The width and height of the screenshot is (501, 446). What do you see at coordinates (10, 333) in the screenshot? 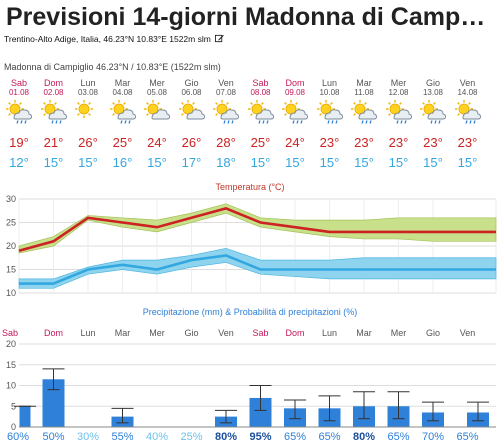
I see `bar-category-label: Sab` at bounding box center [10, 333].